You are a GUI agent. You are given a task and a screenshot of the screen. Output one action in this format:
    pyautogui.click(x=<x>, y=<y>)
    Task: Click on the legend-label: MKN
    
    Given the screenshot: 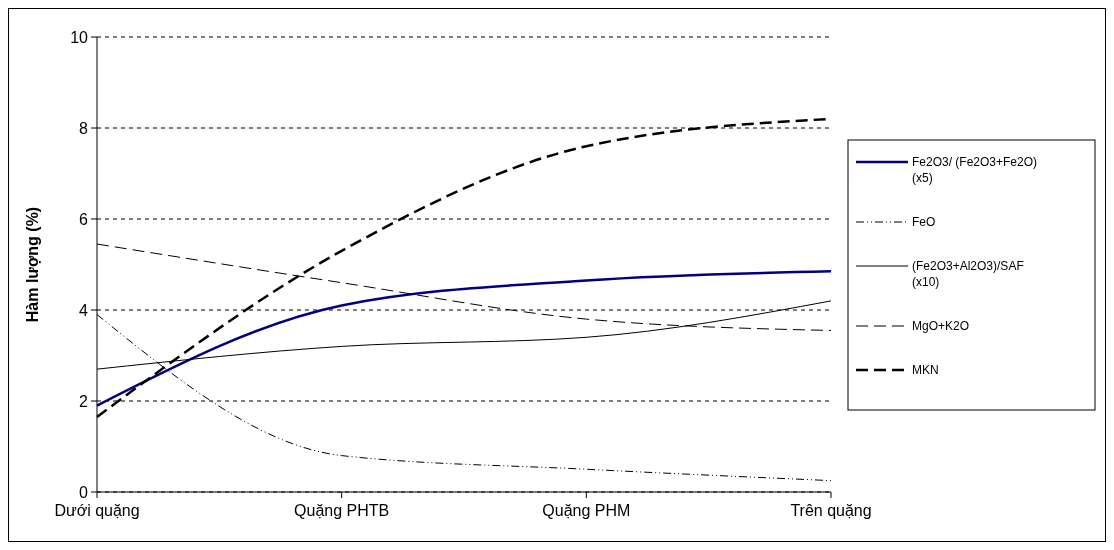 What is the action you would take?
    pyautogui.click(x=925, y=370)
    